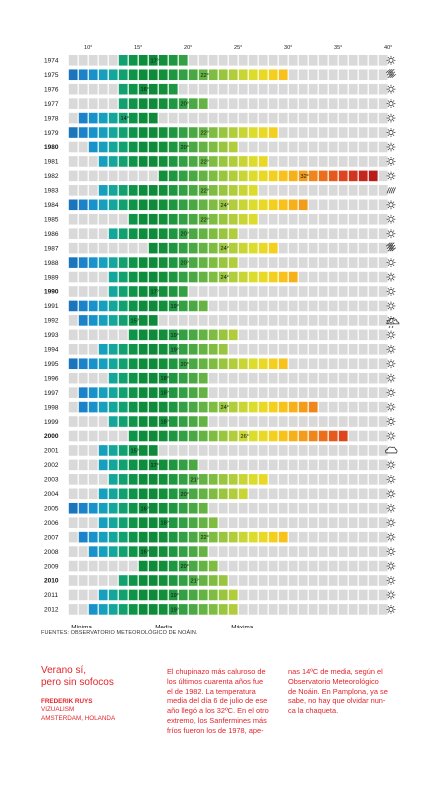 The width and height of the screenshot is (443, 800). Describe the element at coordinates (164, 379) in the screenshot. I see `mean-label: 18°` at that location.